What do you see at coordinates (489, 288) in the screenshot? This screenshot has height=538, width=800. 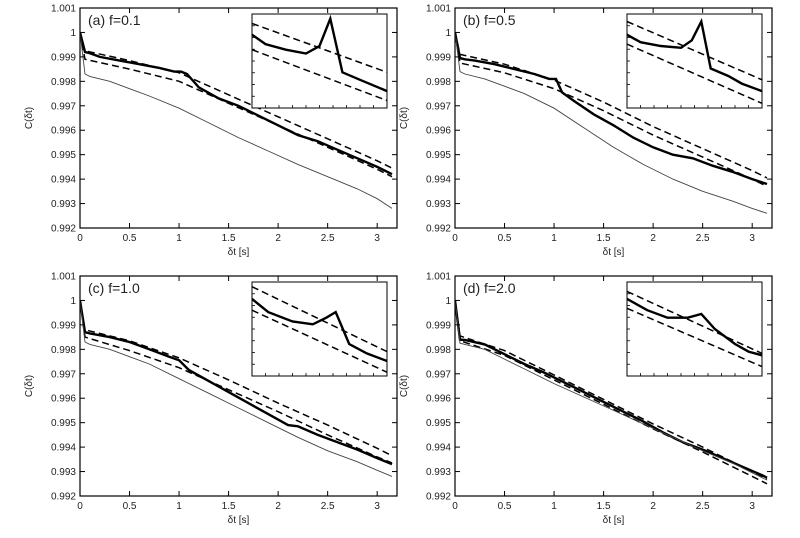 I see `panel-label: (d) f=2.0` at bounding box center [489, 288].